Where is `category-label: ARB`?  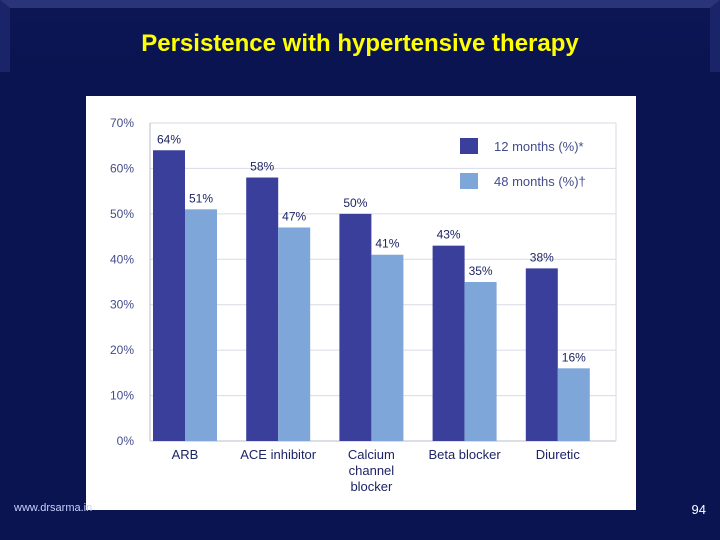 category-label: ARB is located at coordinates (185, 454).